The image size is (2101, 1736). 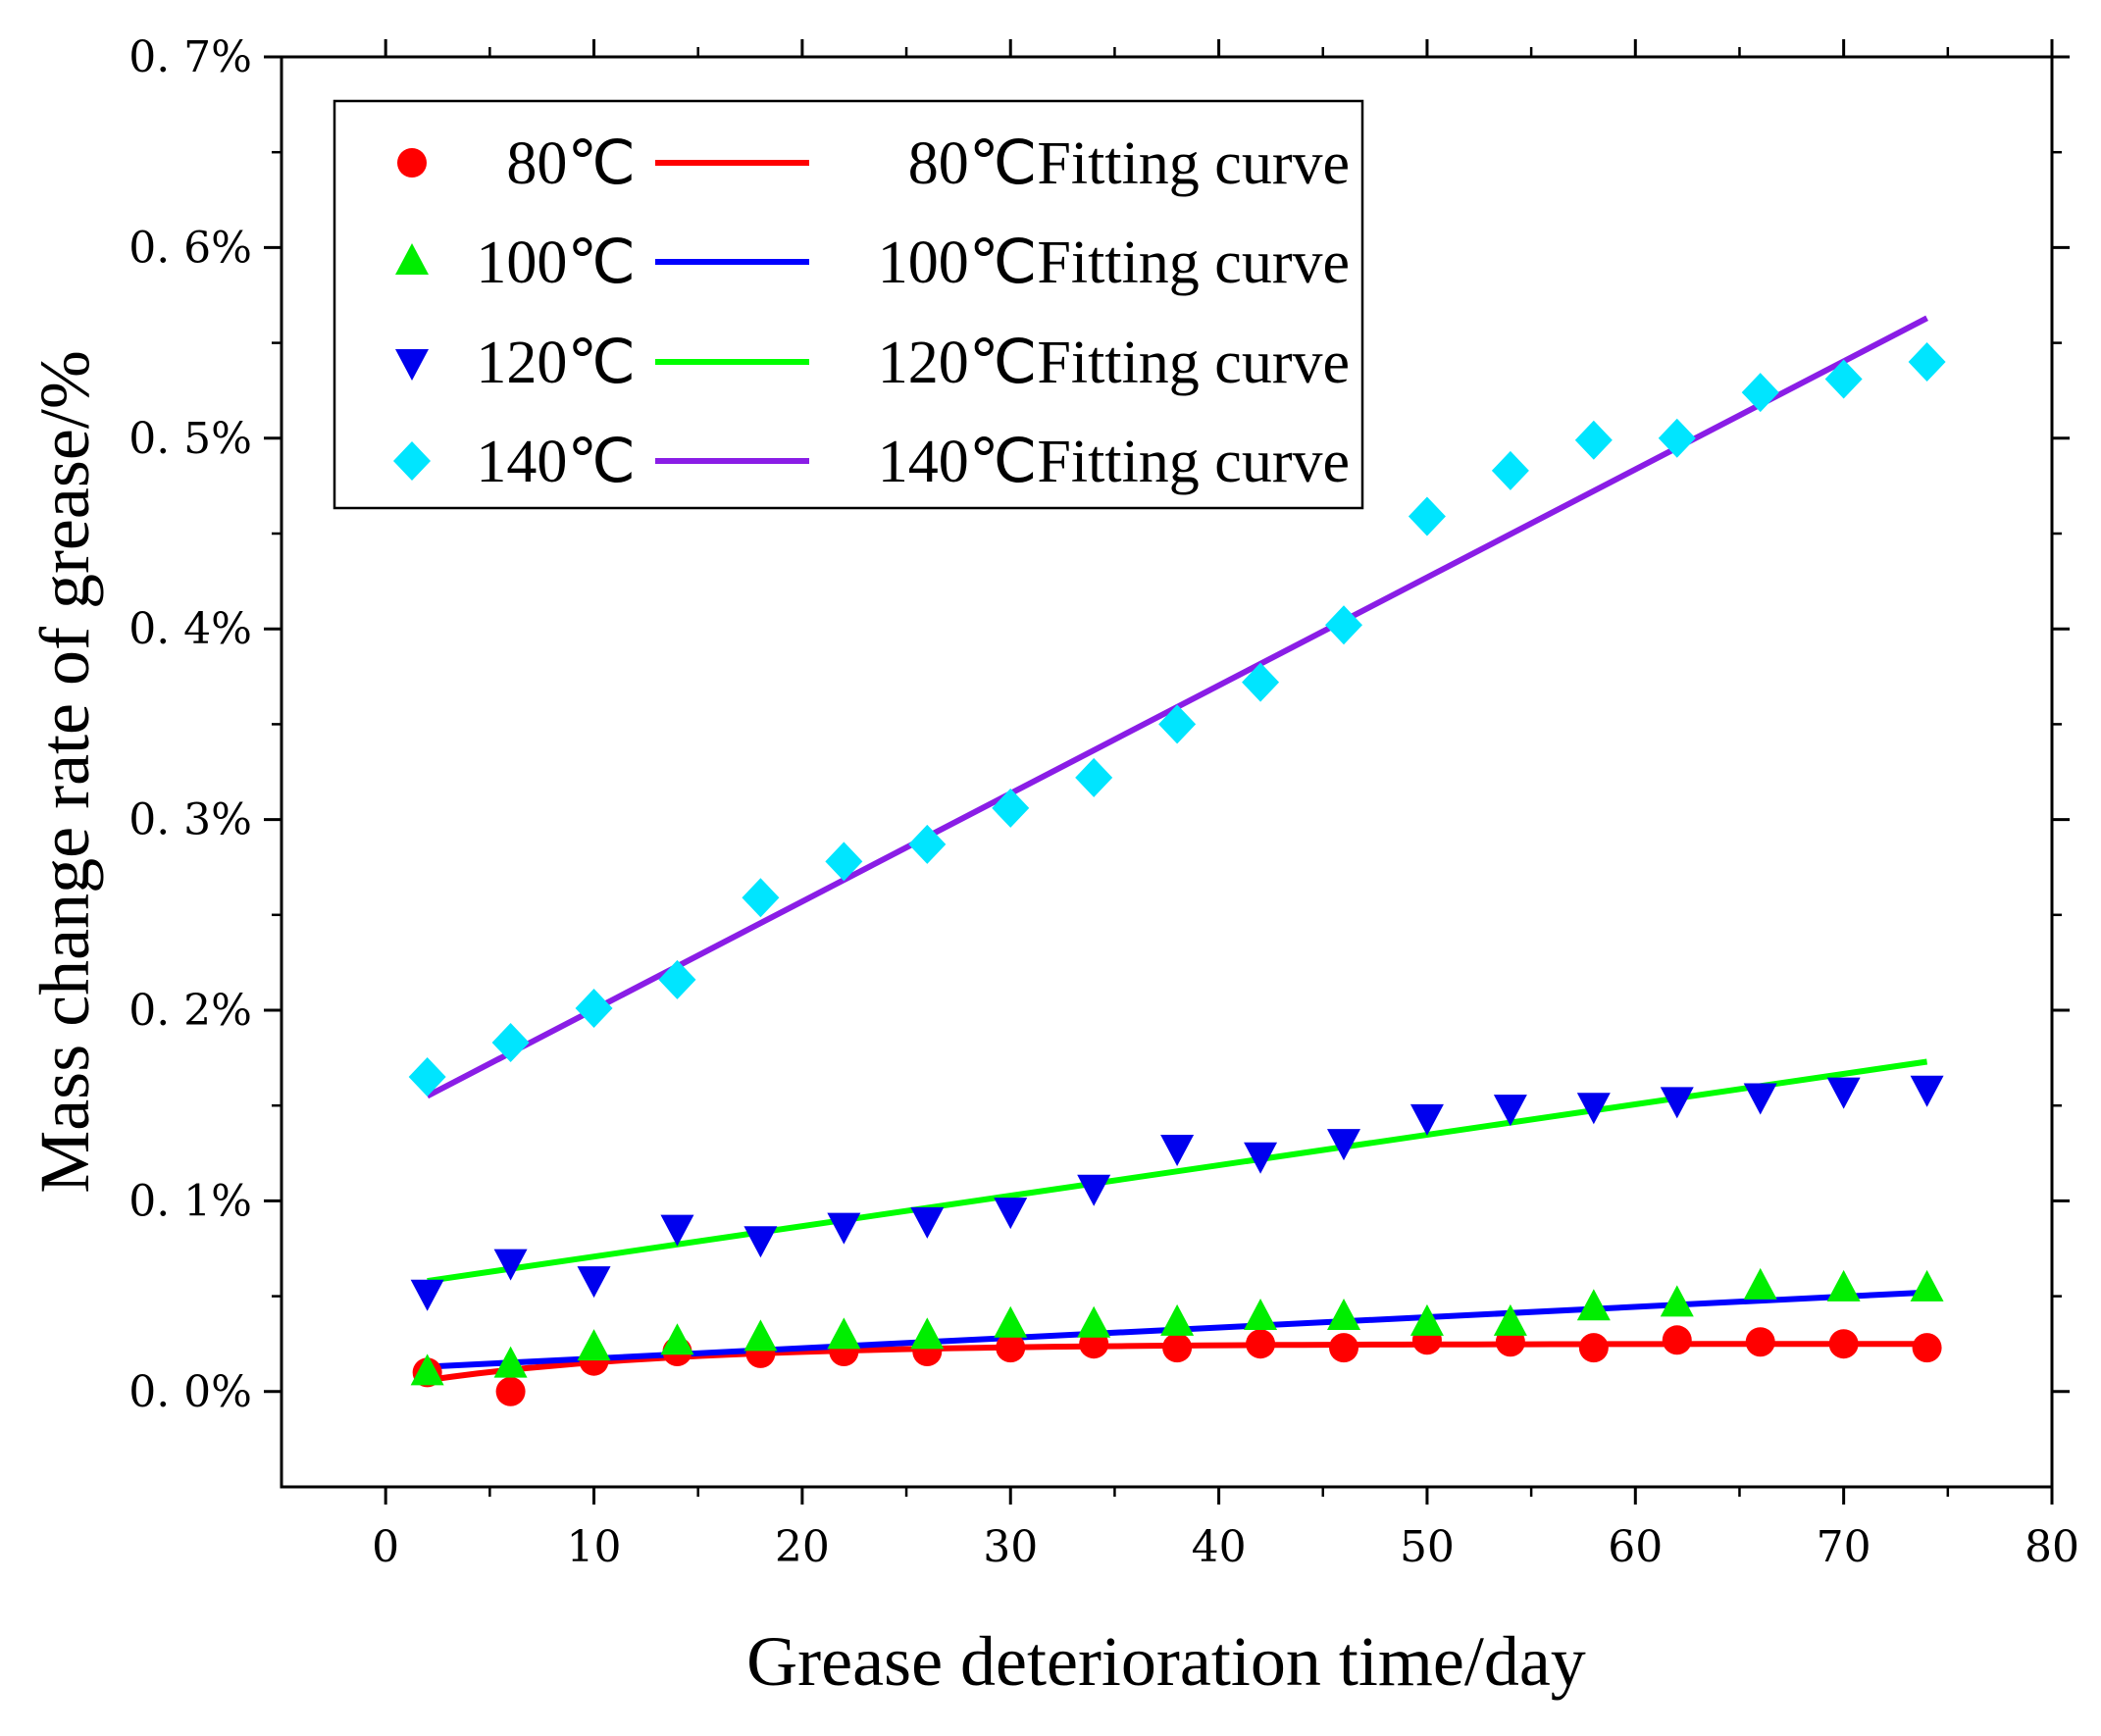 I want to click on legend-series-label: 140℃, so click(x=556, y=462).